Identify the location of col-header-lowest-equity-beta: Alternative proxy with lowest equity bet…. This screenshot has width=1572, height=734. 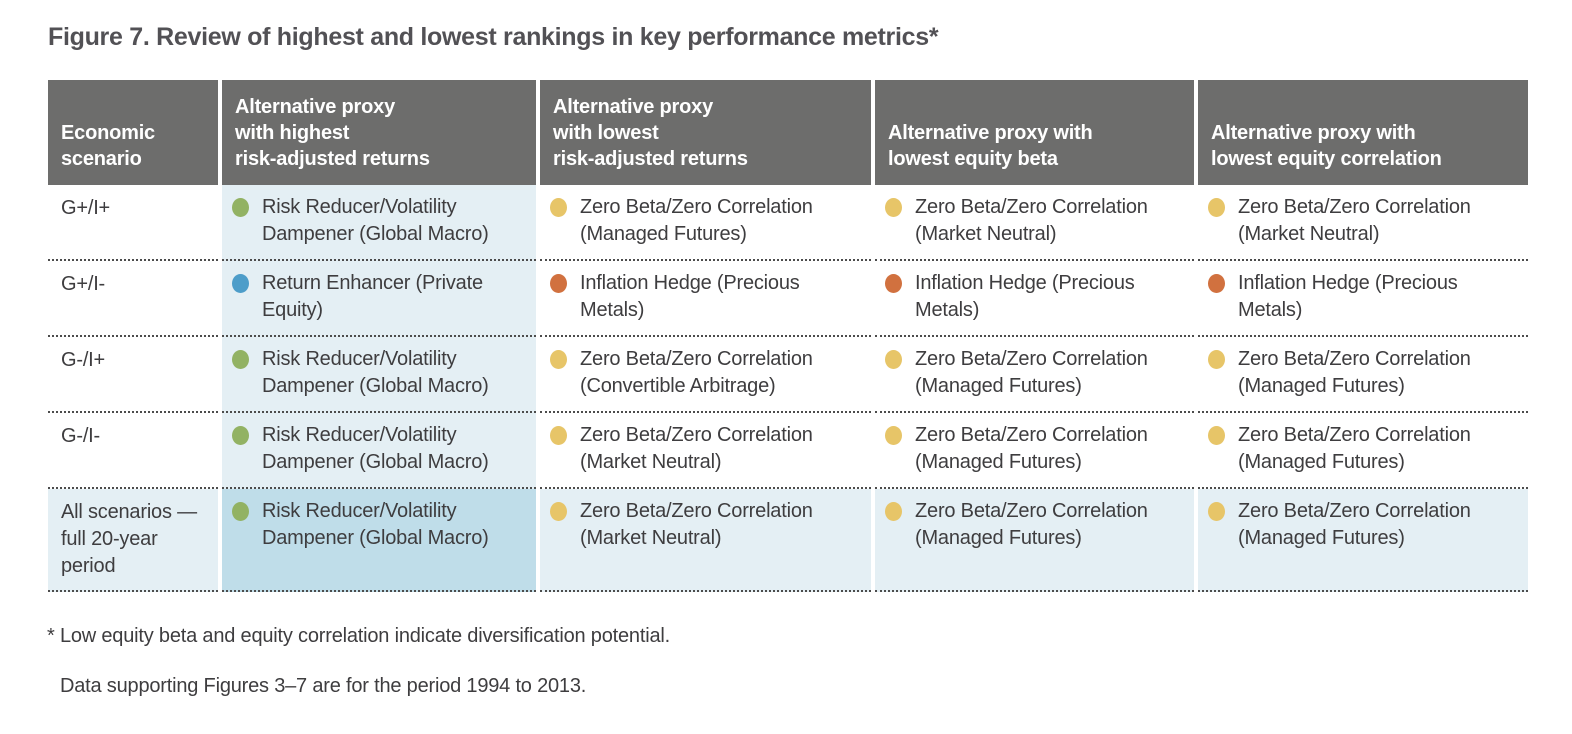
(1034, 132).